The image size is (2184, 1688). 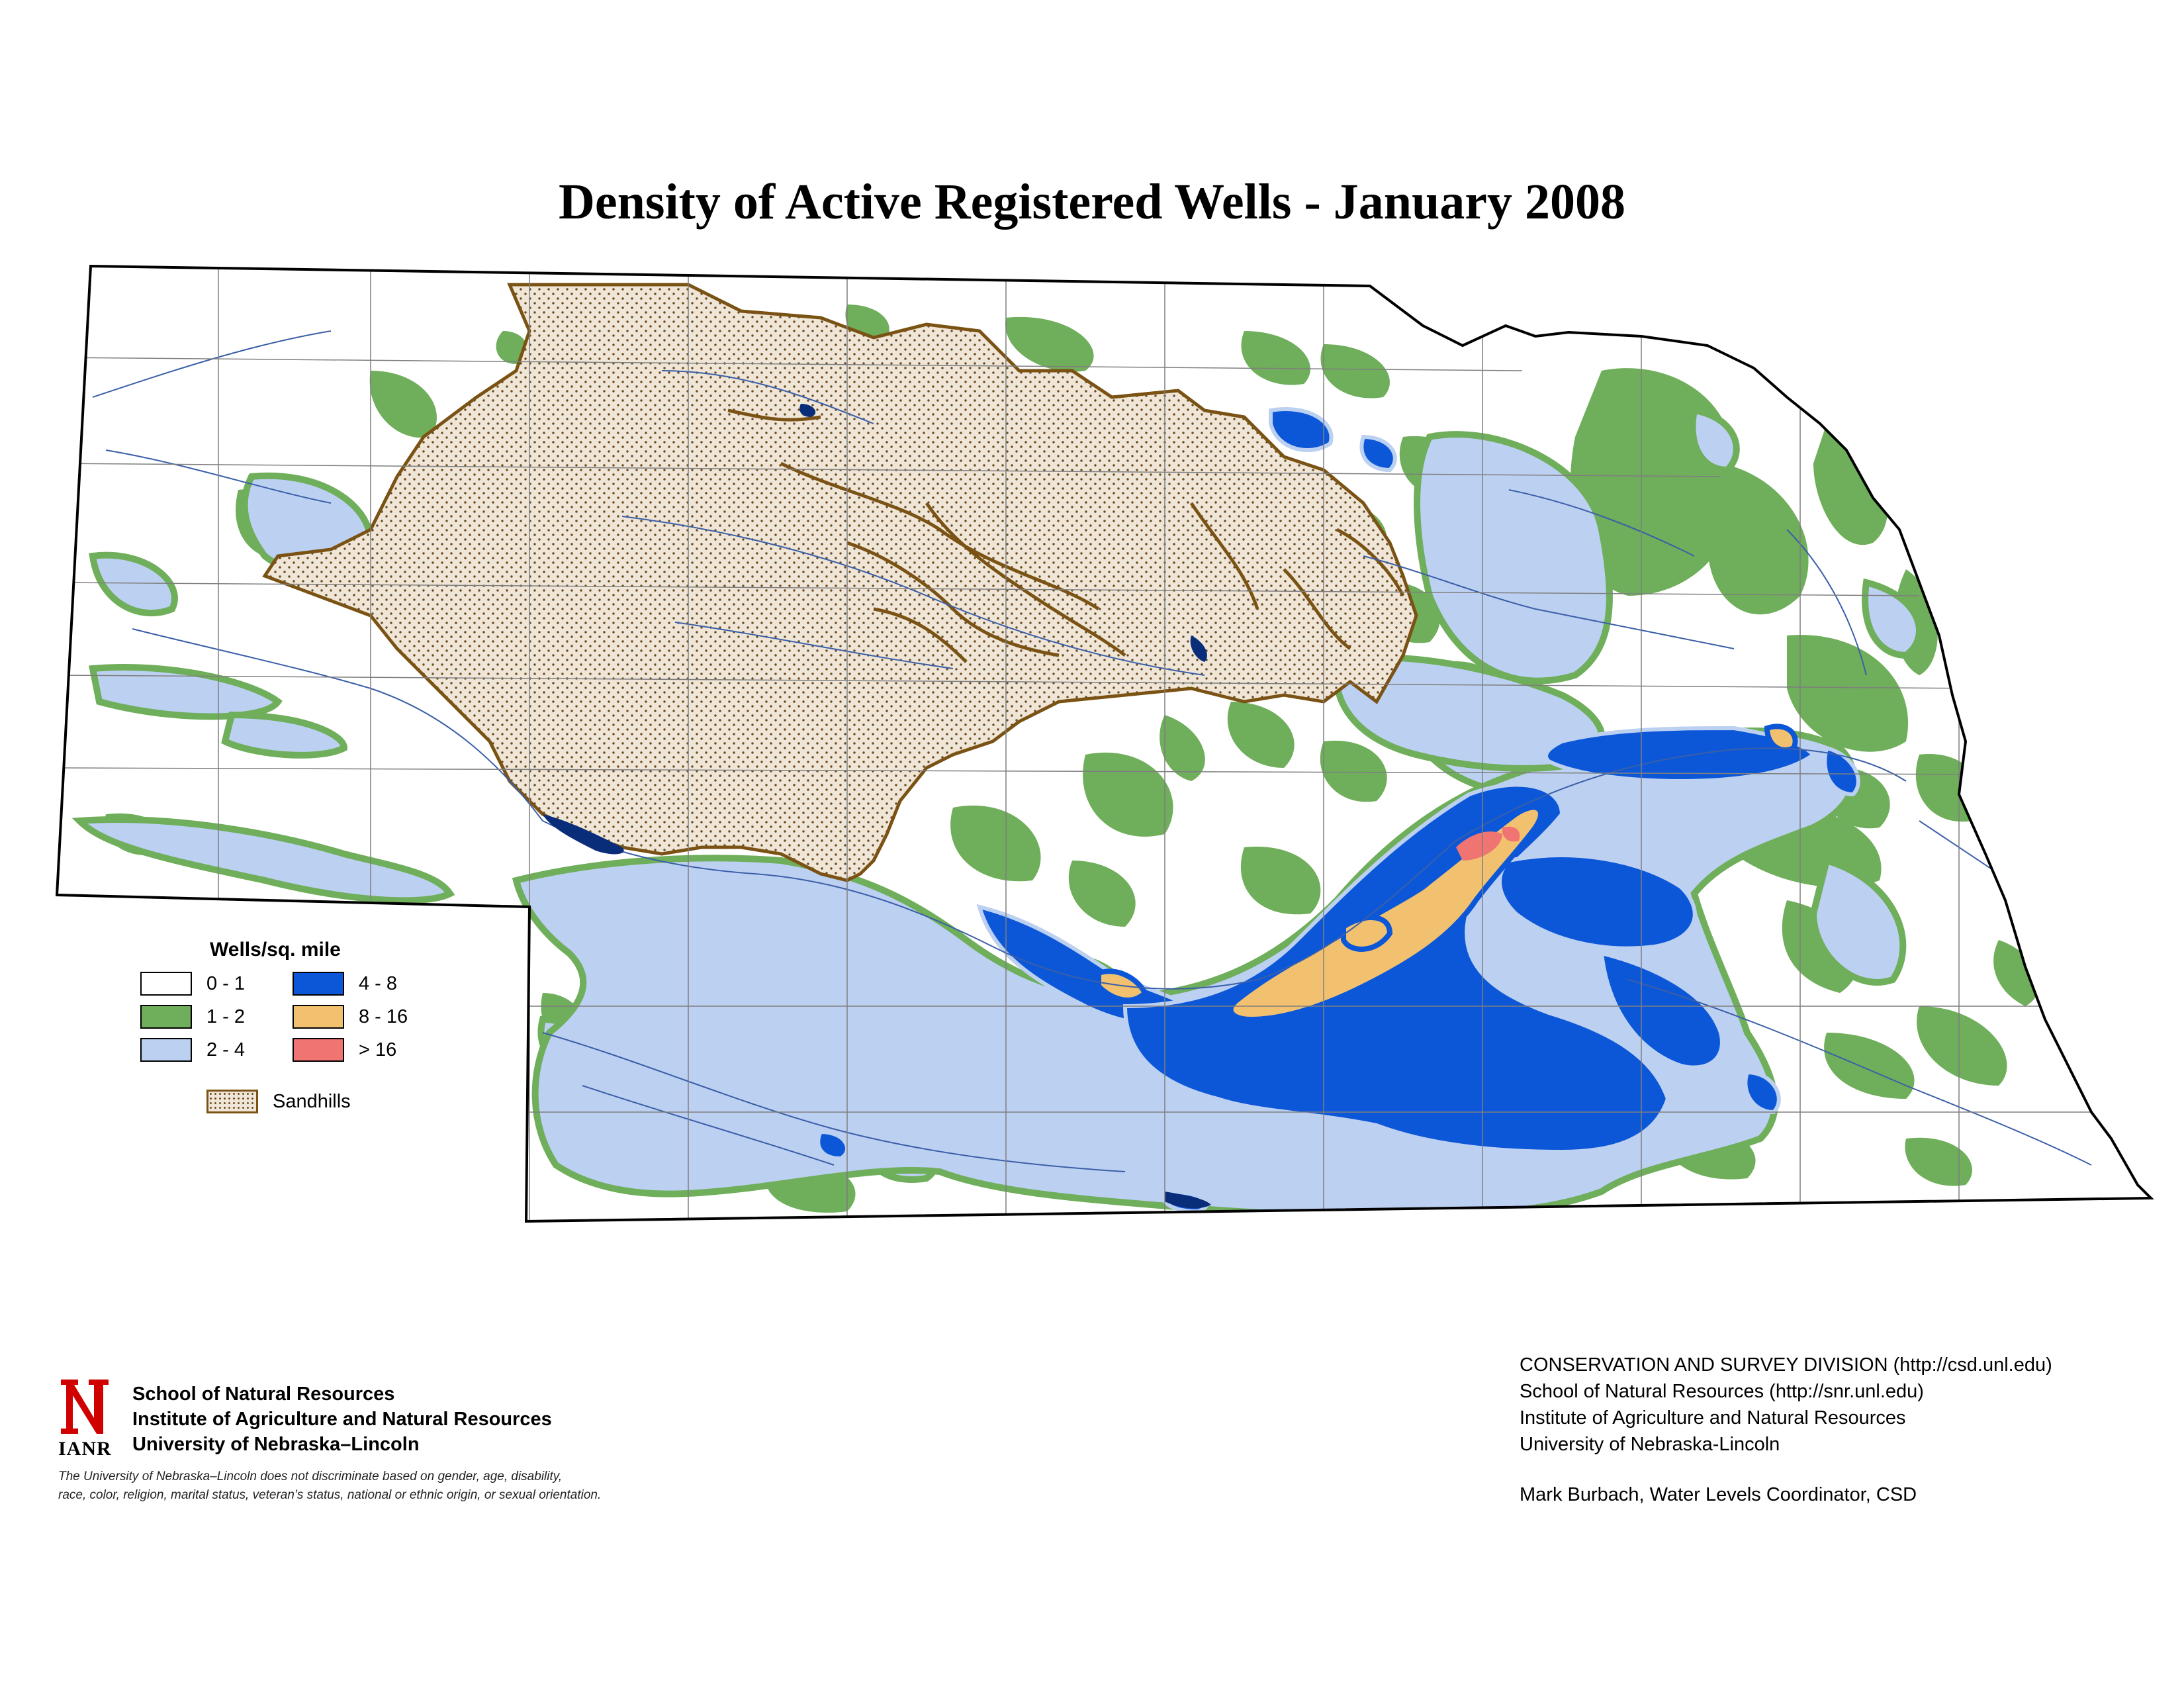 I want to click on legend-swatch-sandhills, so click(x=232, y=1101).